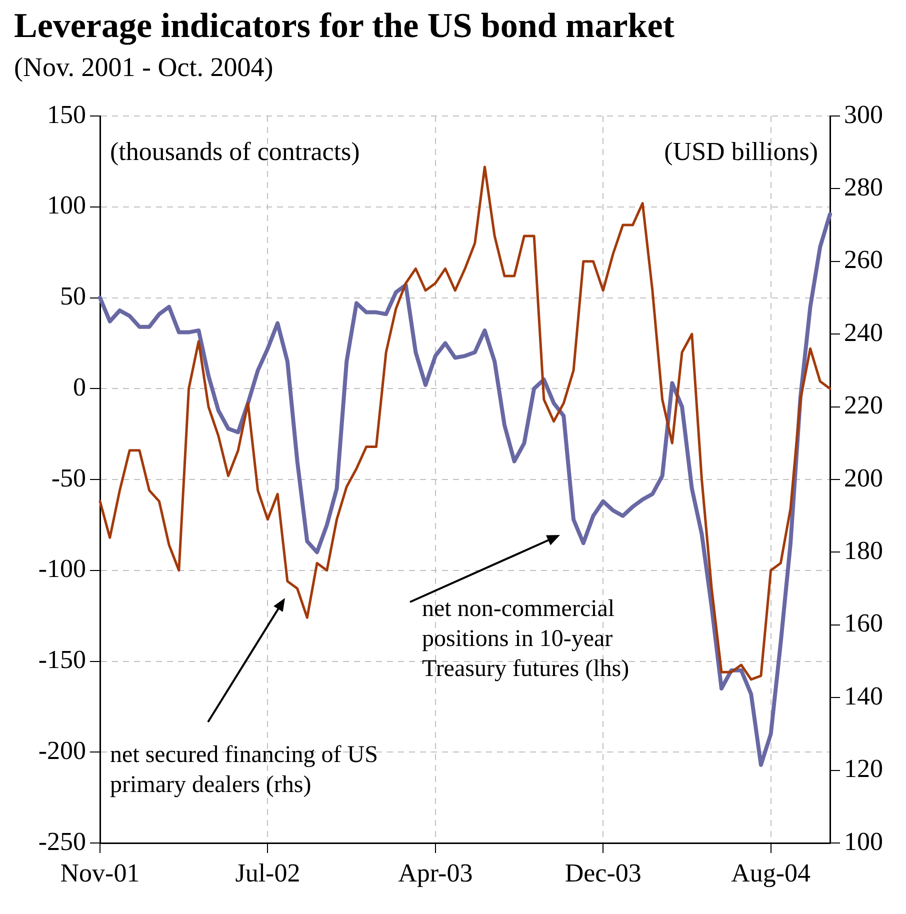 Image resolution: width=906 pixels, height=914 pixels. Describe the element at coordinates (79, 387) in the screenshot. I see `y-tick-label: 0` at that location.